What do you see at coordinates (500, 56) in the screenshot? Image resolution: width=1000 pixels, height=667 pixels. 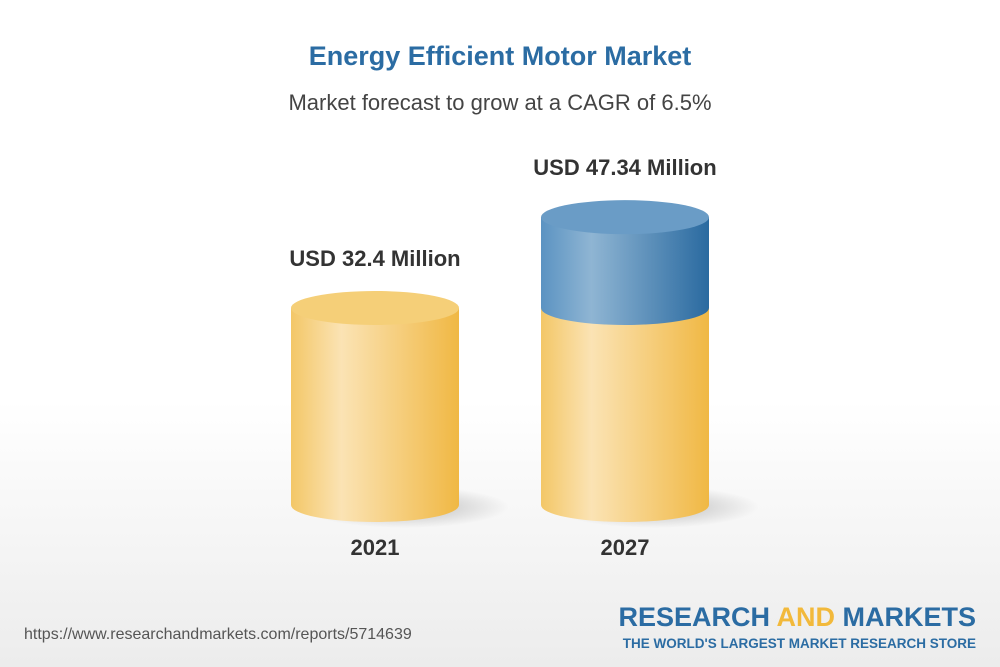 I see `chart-title: Energy Efficient Motor Market` at bounding box center [500, 56].